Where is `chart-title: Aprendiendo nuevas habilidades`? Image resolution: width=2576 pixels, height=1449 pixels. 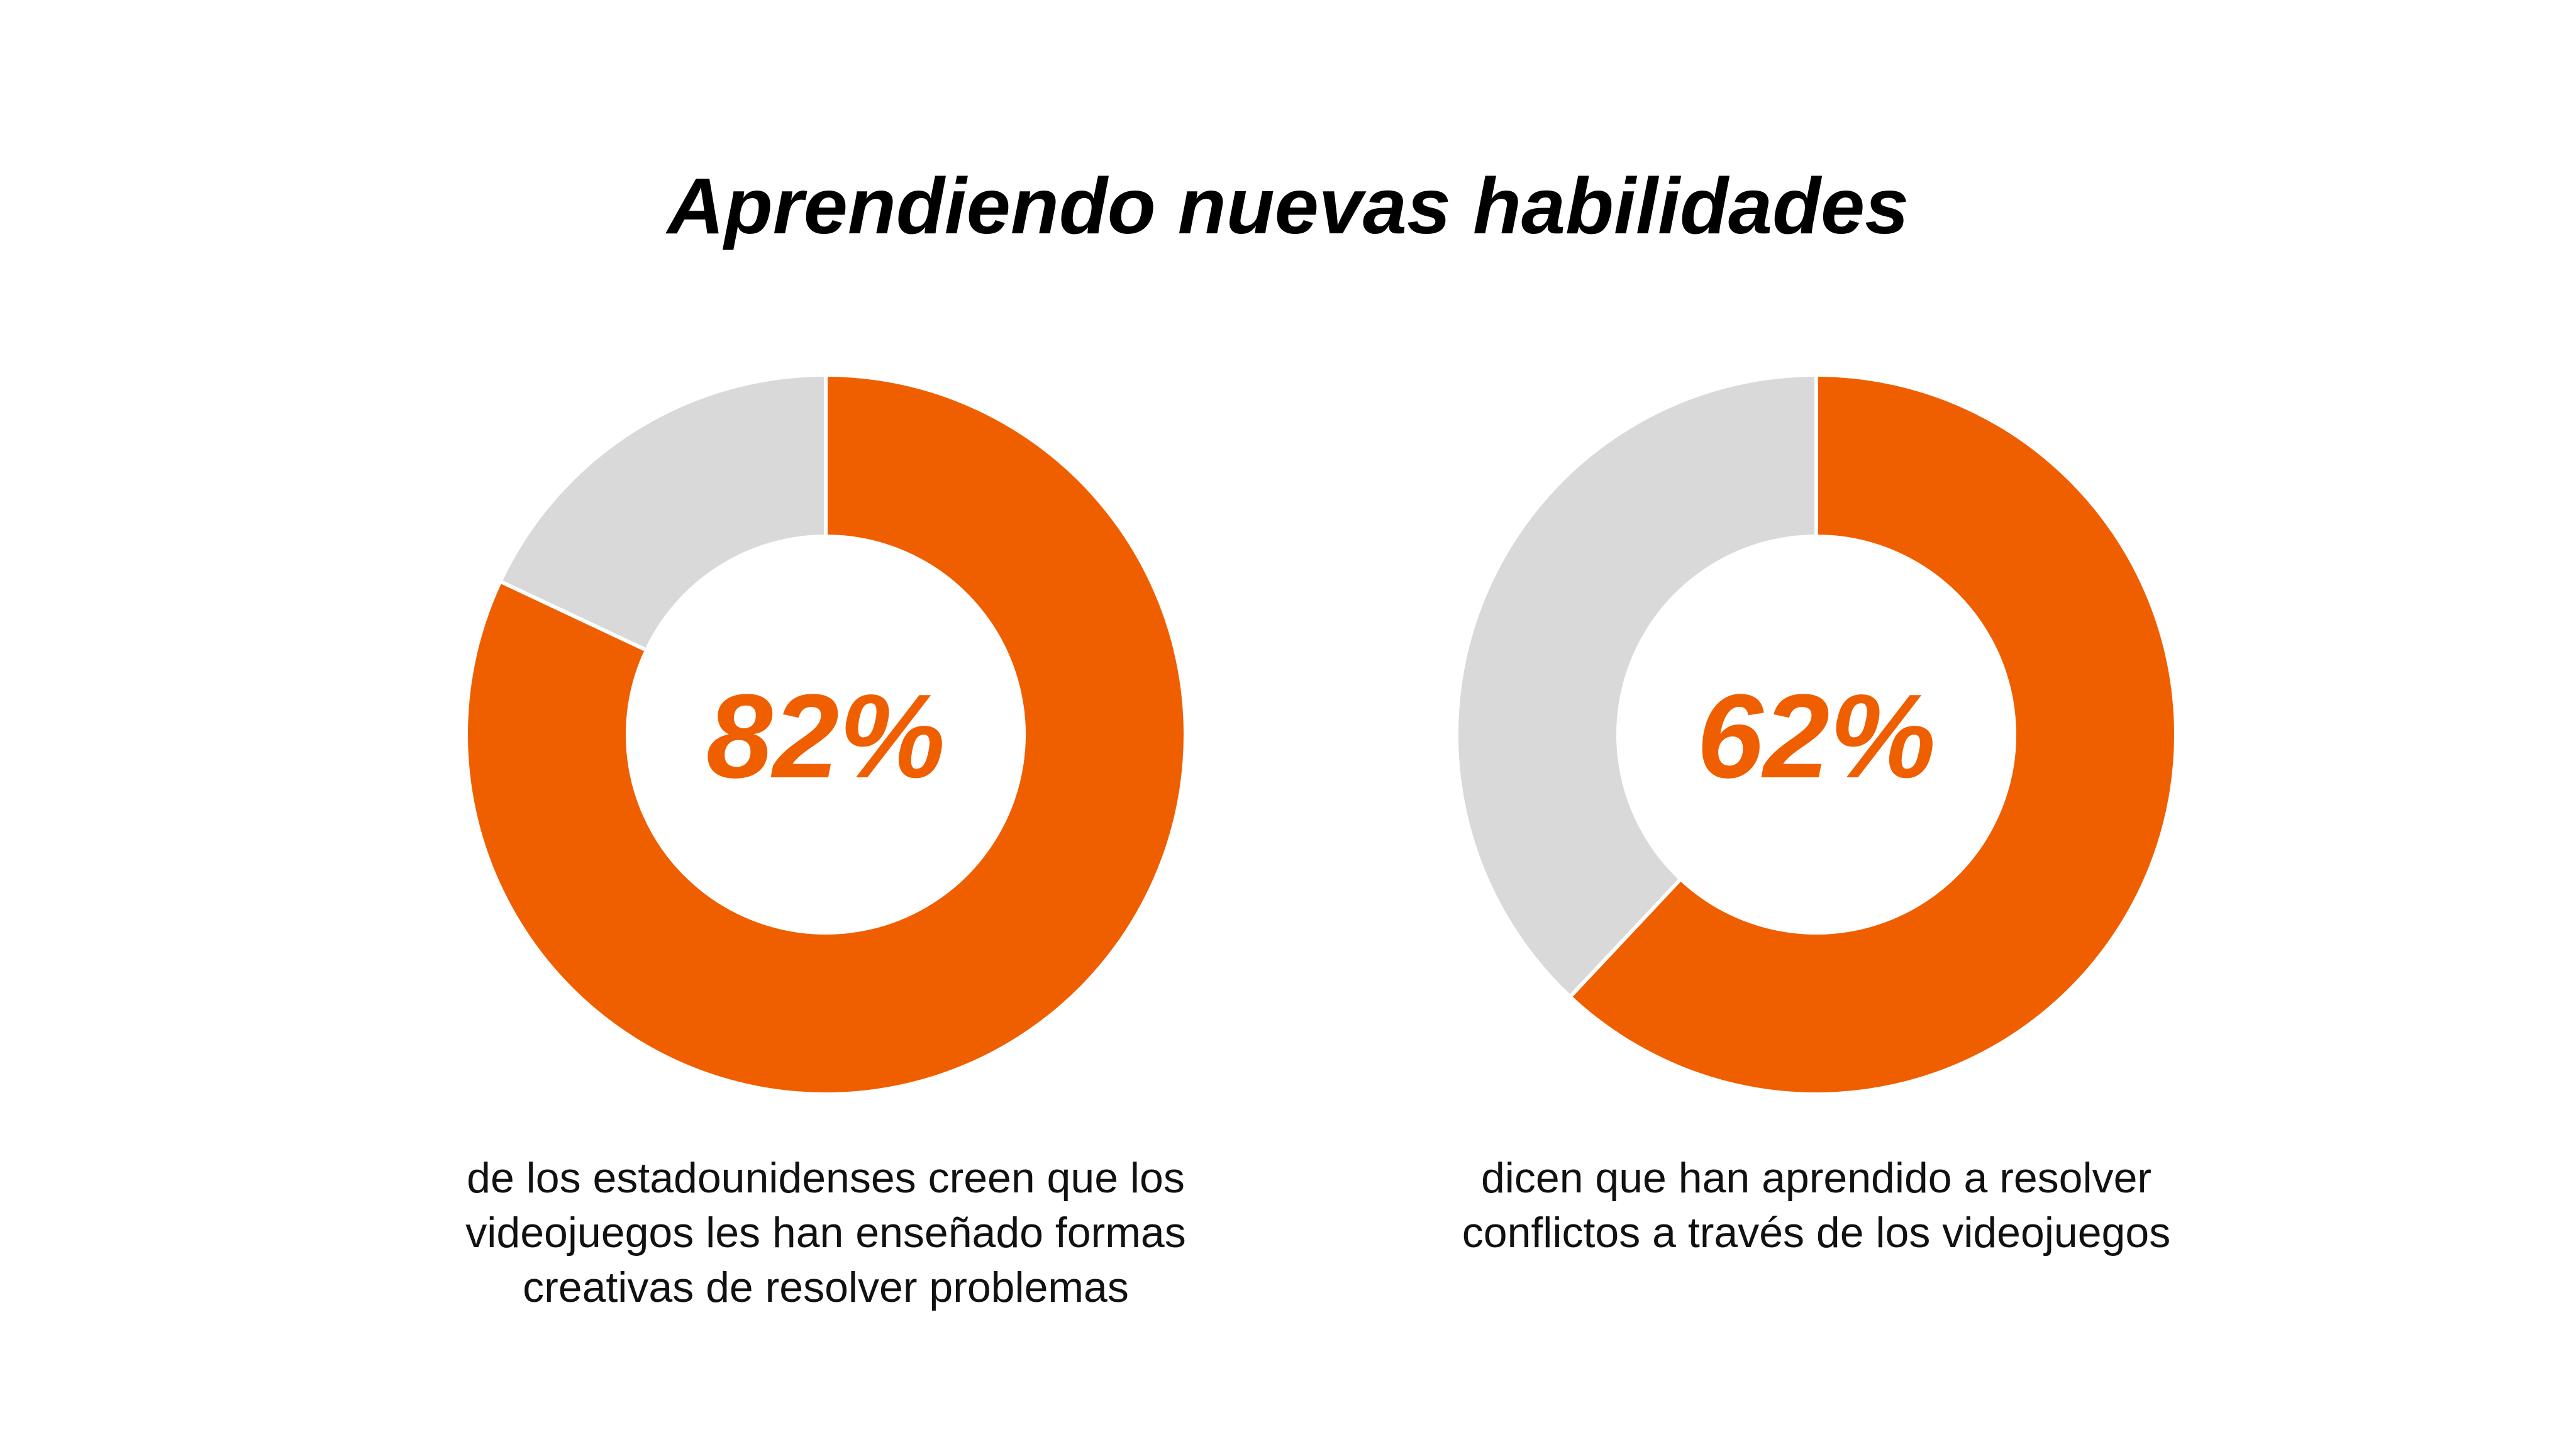
chart-title: Aprendiendo nuevas habilidades is located at coordinates (1288, 206).